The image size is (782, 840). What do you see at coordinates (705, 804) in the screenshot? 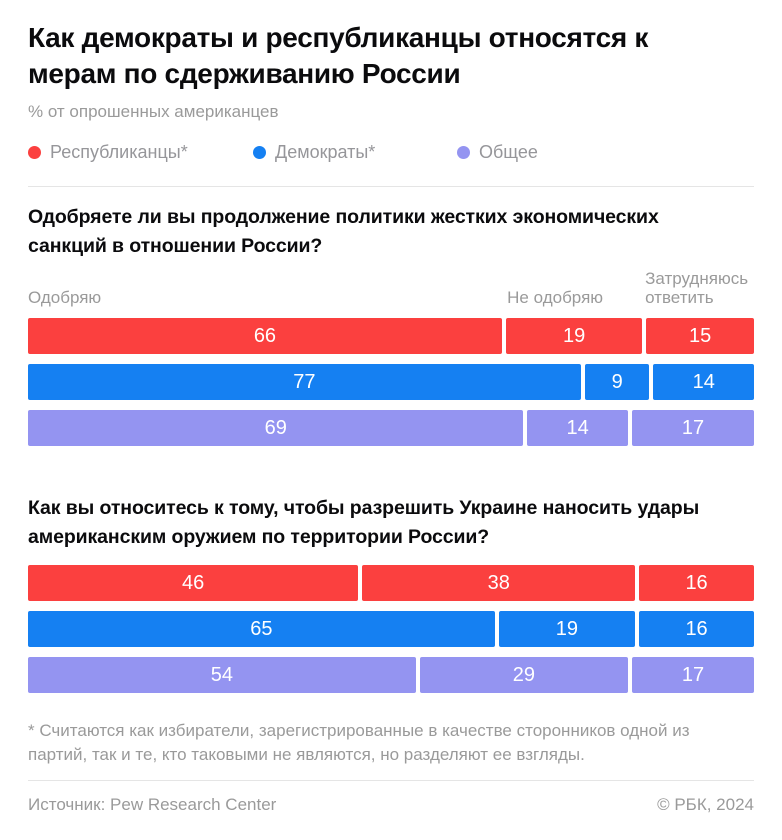
I see `copyright-label: © РБК, 2024` at bounding box center [705, 804].